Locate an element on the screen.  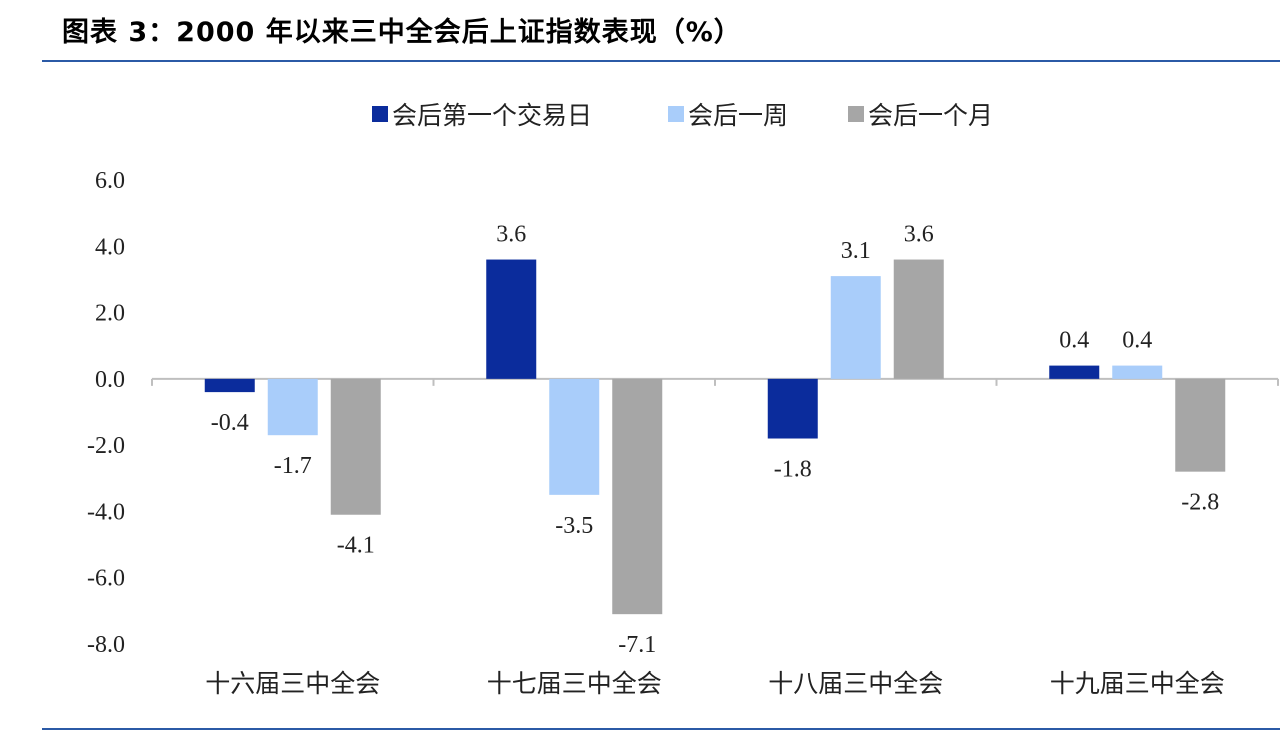
data-label: -3.5 is located at coordinates (574, 526).